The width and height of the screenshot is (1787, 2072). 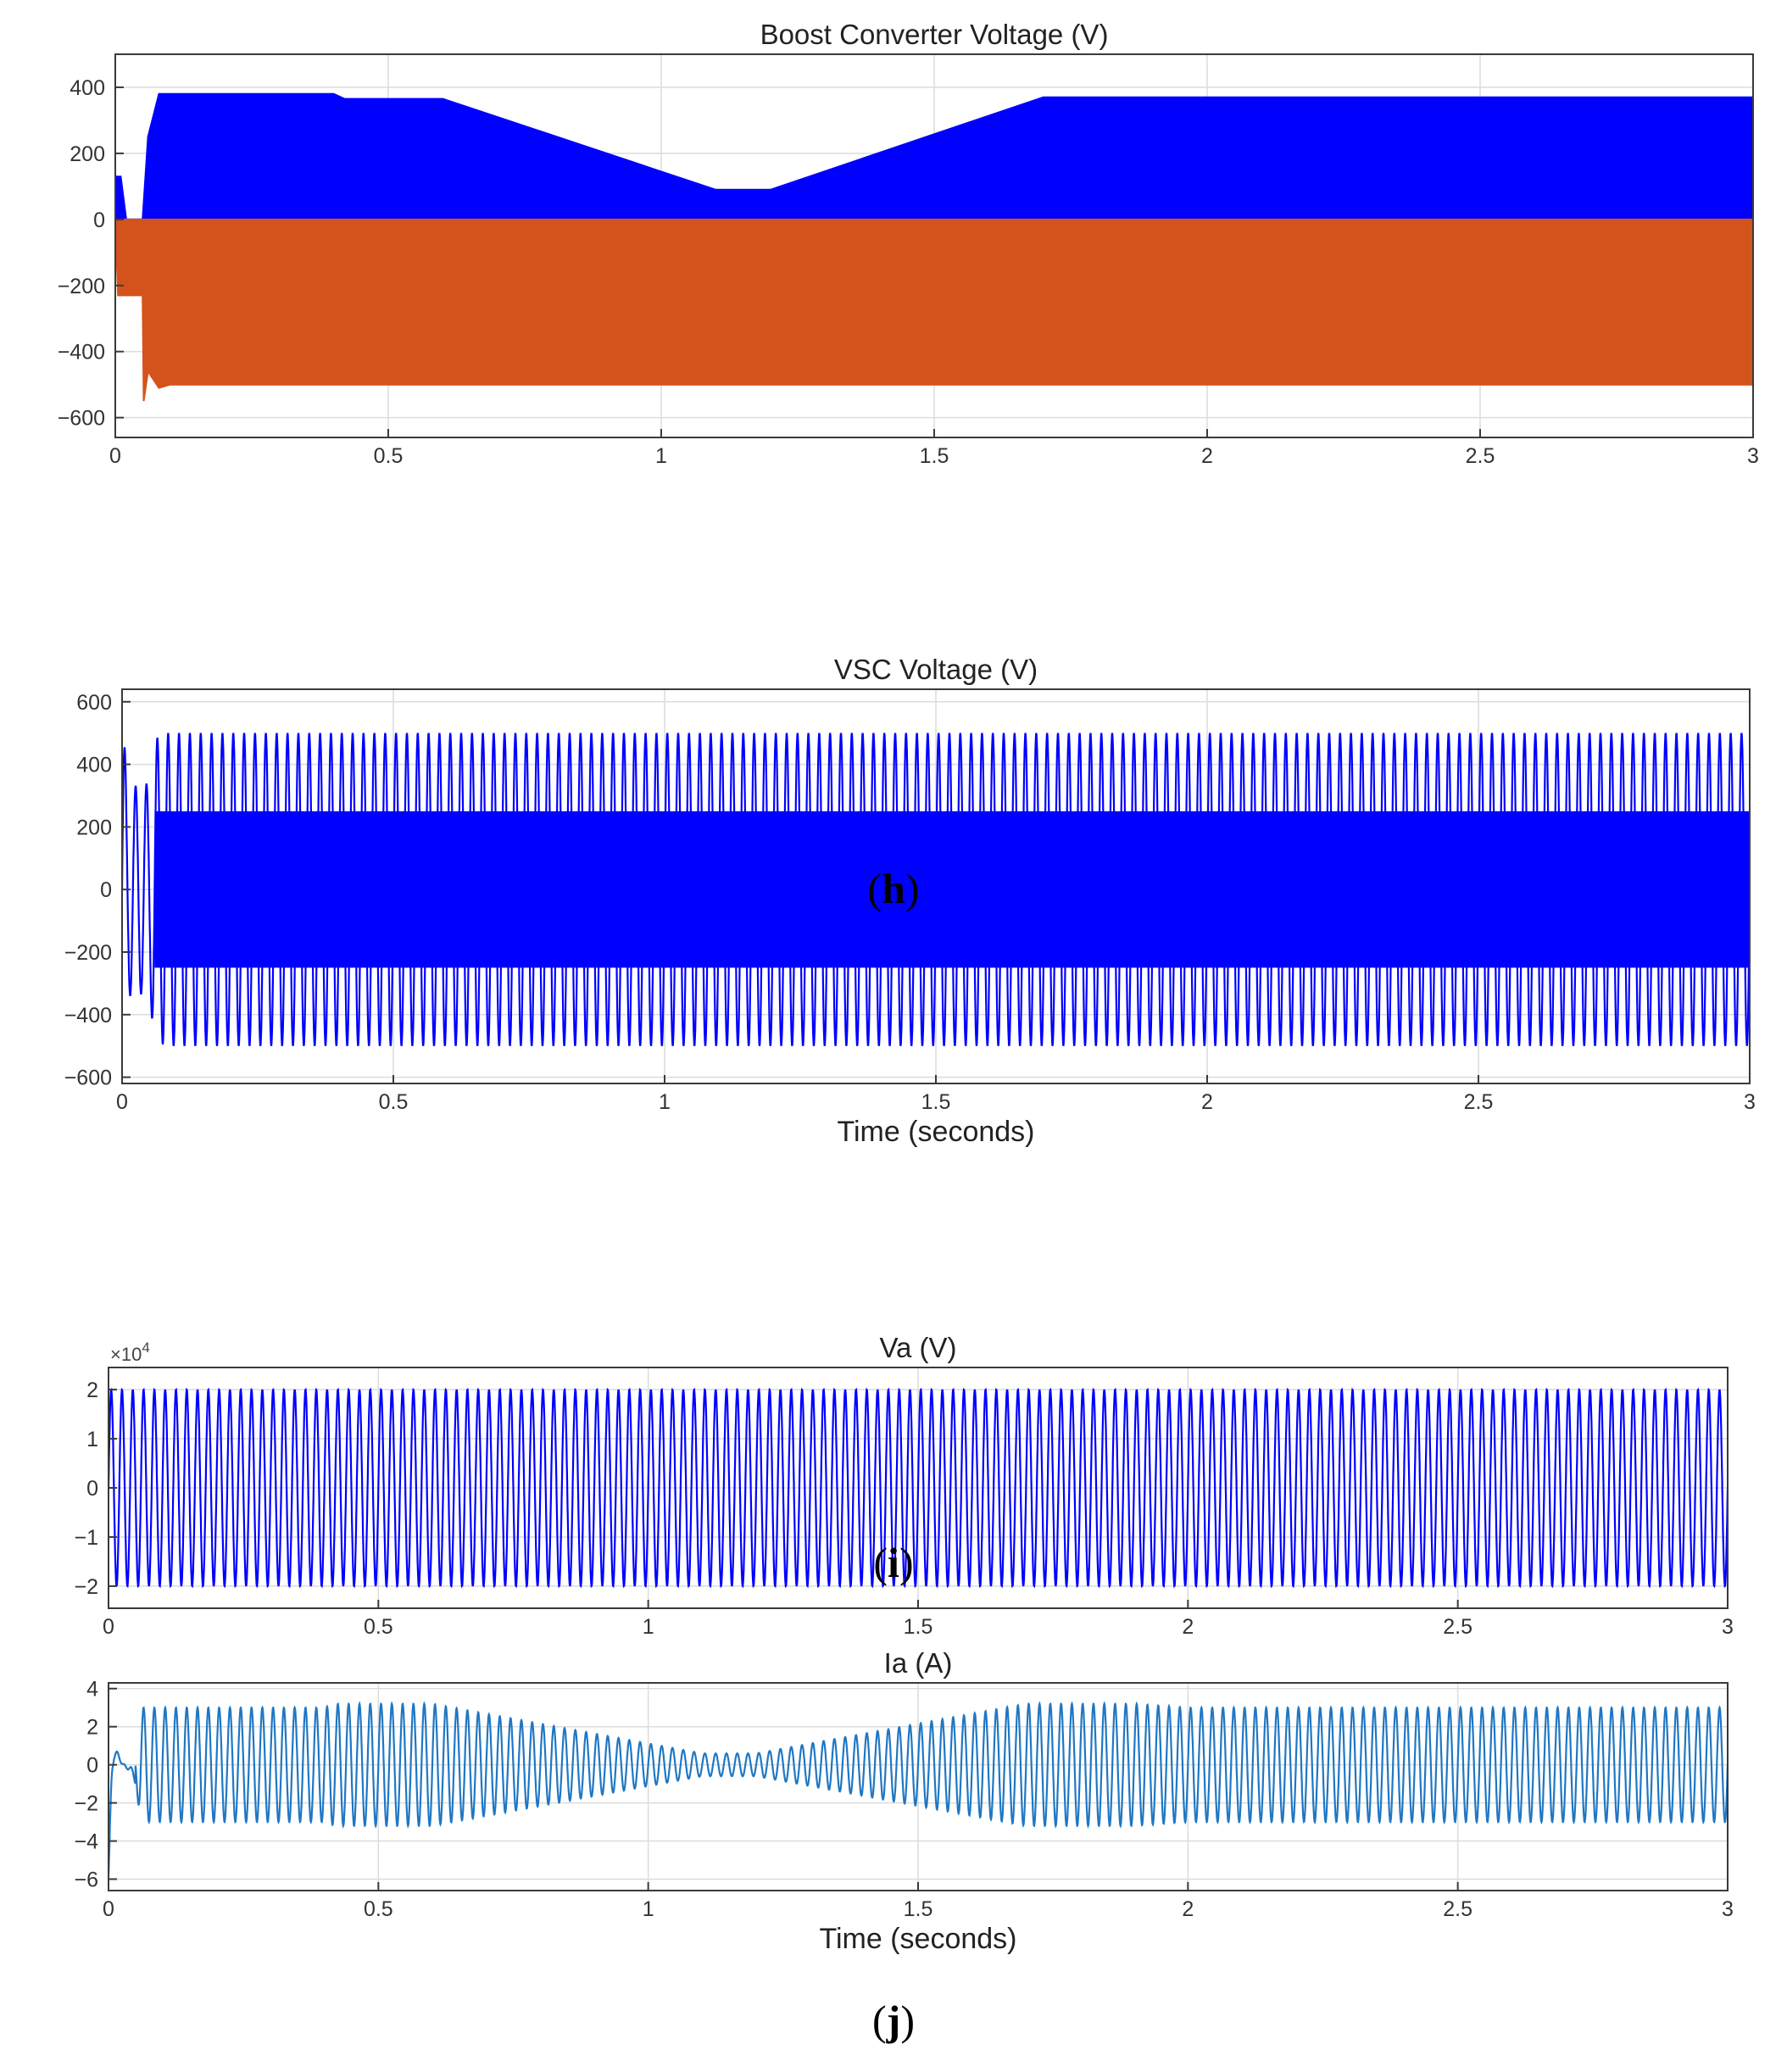 What do you see at coordinates (92, 1439) in the screenshot?
I see `y-tick-label: 1` at bounding box center [92, 1439].